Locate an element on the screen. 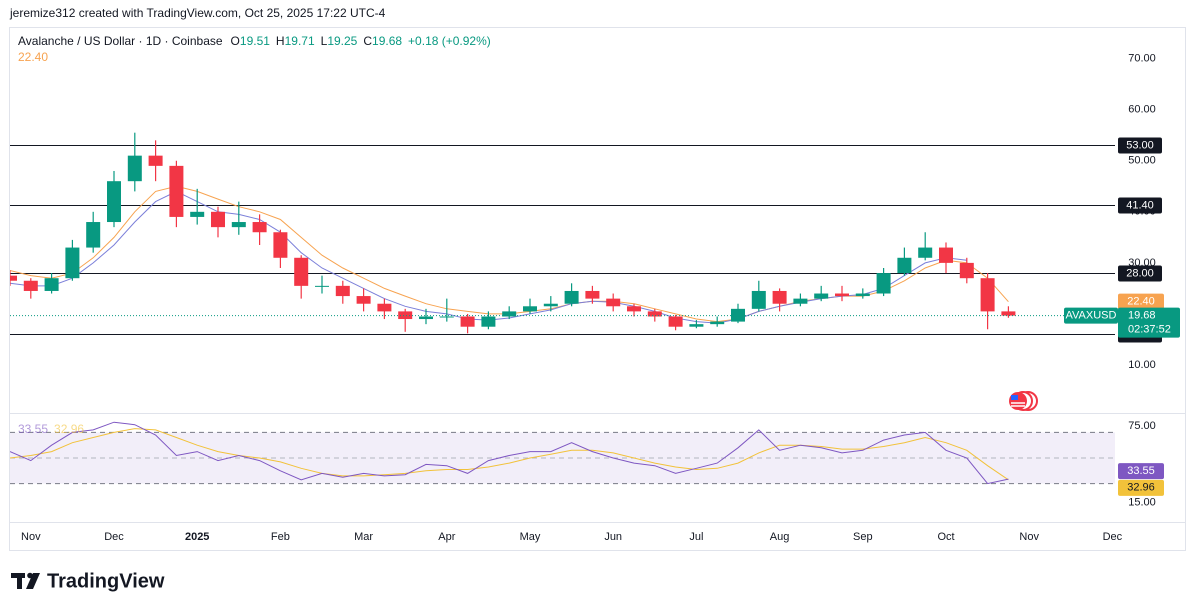 This screenshot has height=611, width=1195. symbol-label: AVAXUSD is located at coordinates (1091, 315).